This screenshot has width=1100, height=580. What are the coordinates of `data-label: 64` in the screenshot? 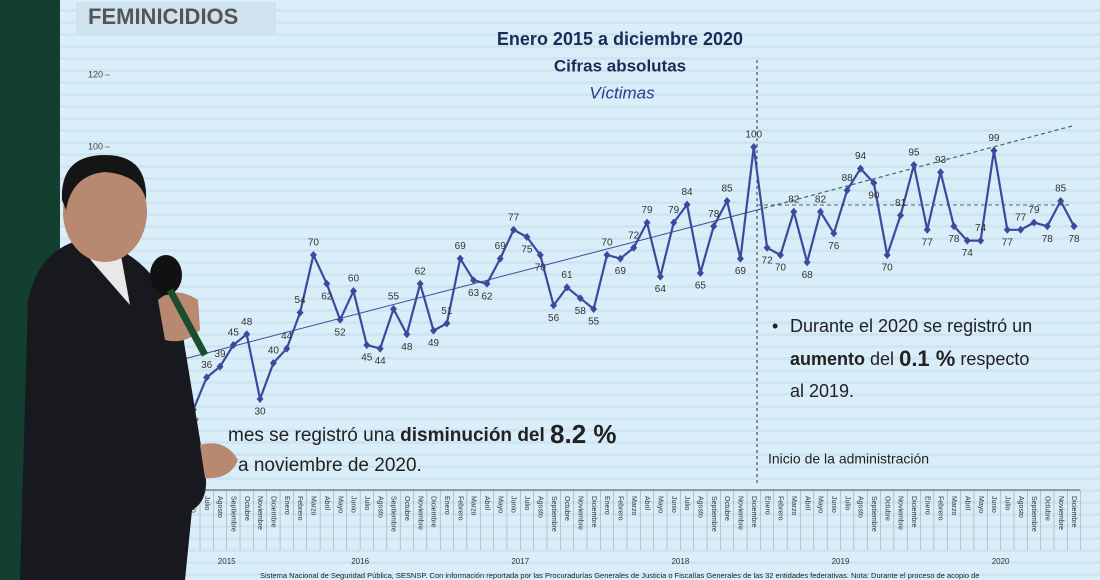 It's located at (661, 289).